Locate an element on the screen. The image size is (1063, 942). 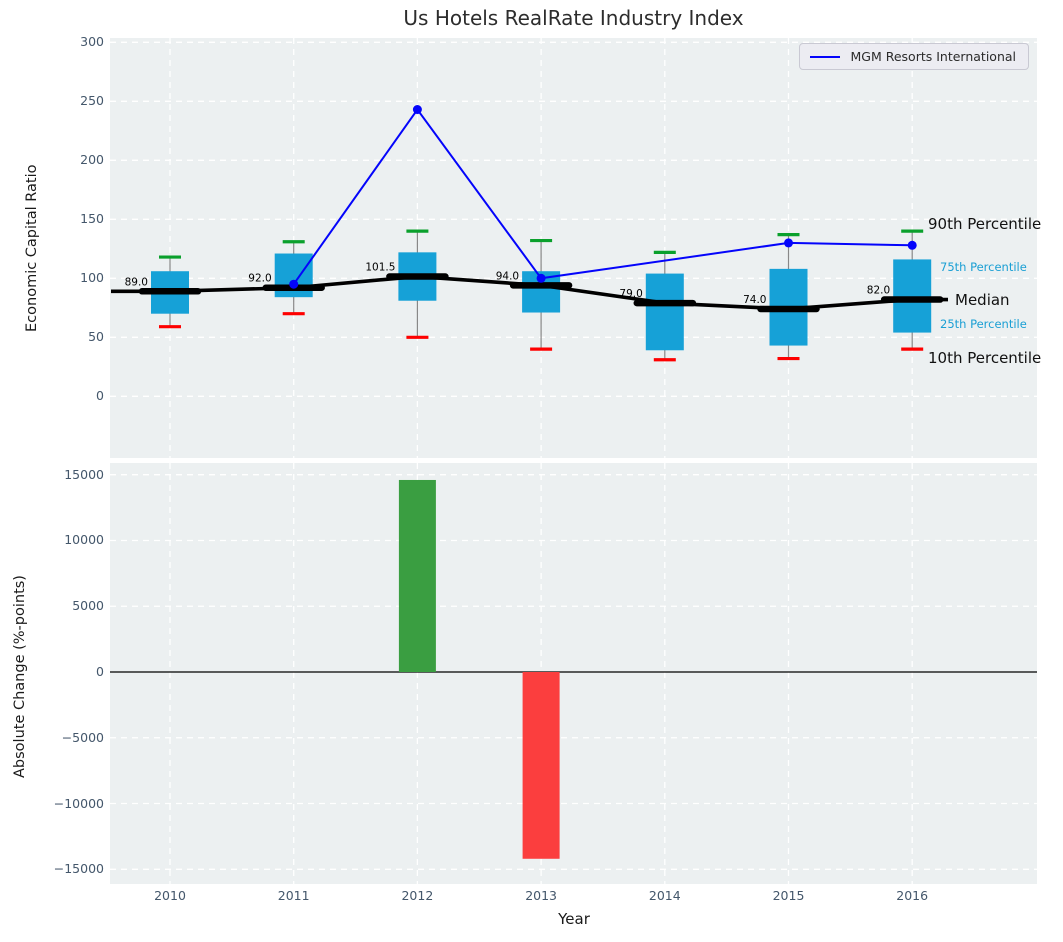
median-annotation-2014: 79.0 is located at coordinates (630, 294).